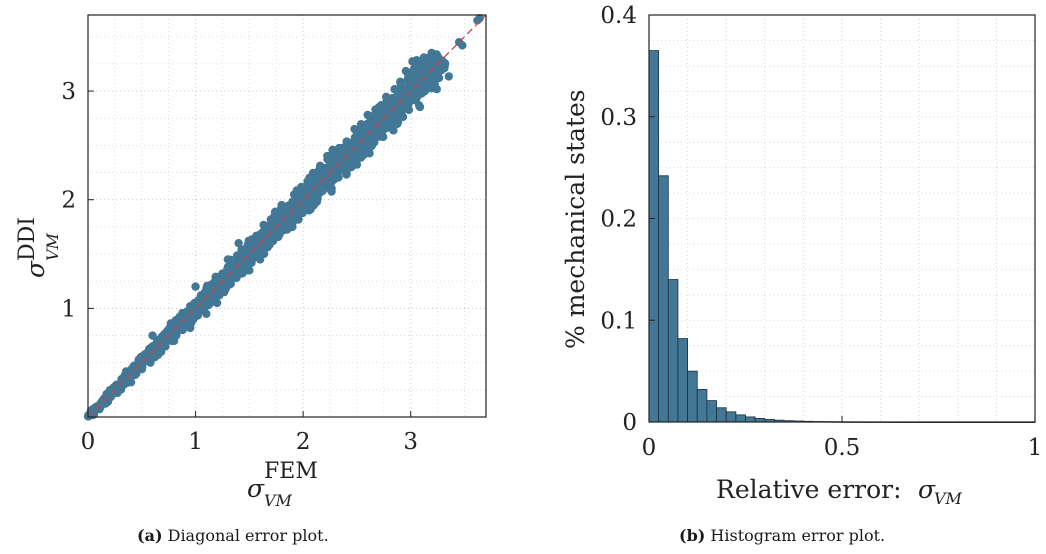  I want to click on y-tick-label: 2, so click(68, 201).